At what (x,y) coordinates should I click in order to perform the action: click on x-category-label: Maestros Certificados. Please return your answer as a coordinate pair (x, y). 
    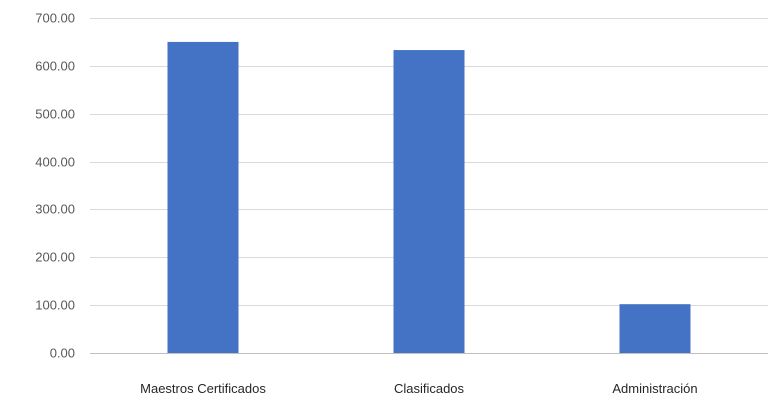
    Looking at the image, I should click on (203, 388).